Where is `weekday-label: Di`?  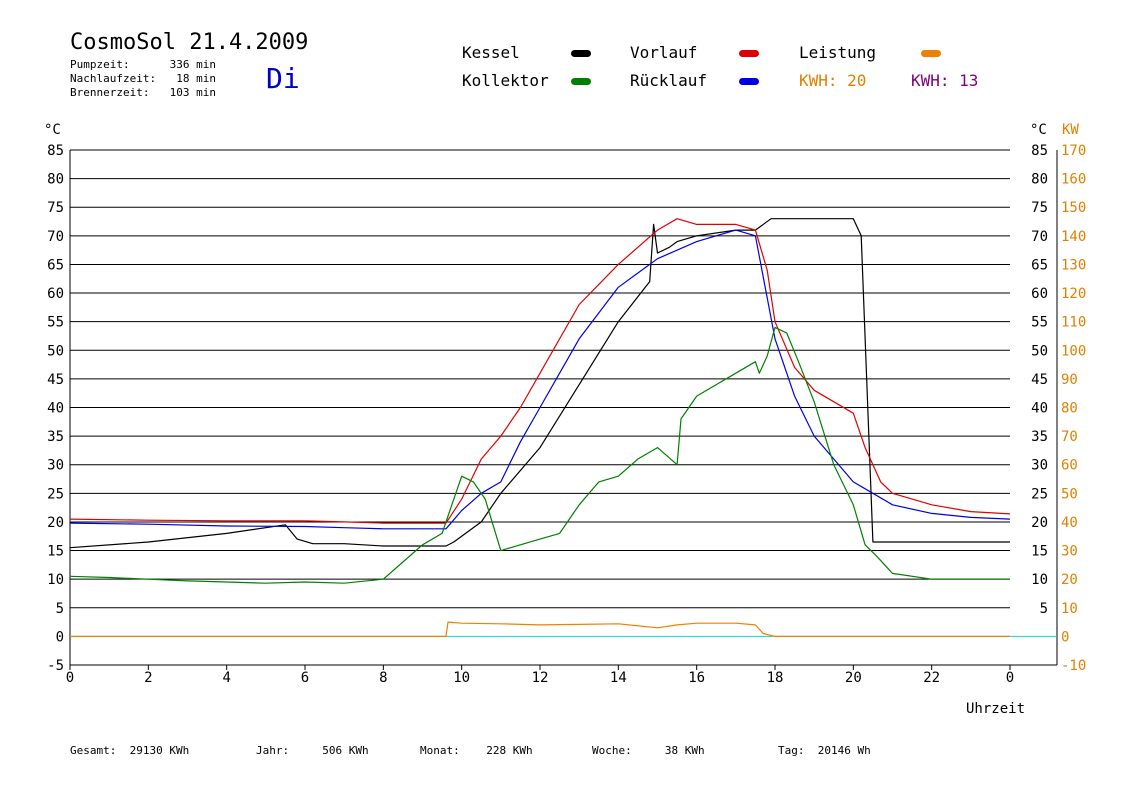
weekday-label: Di is located at coordinates (283, 78).